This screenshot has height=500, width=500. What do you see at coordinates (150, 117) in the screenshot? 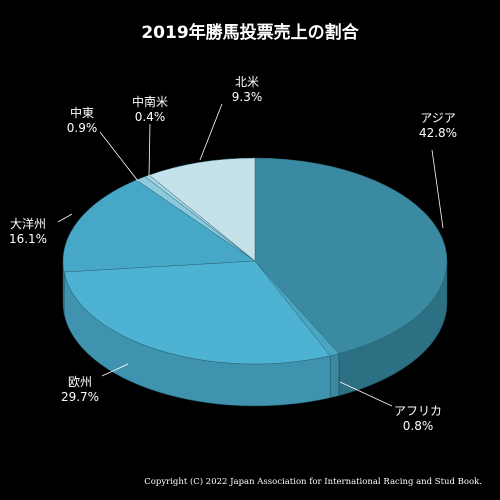
I see `slice-value-latin-america: 0.4%` at bounding box center [150, 117].